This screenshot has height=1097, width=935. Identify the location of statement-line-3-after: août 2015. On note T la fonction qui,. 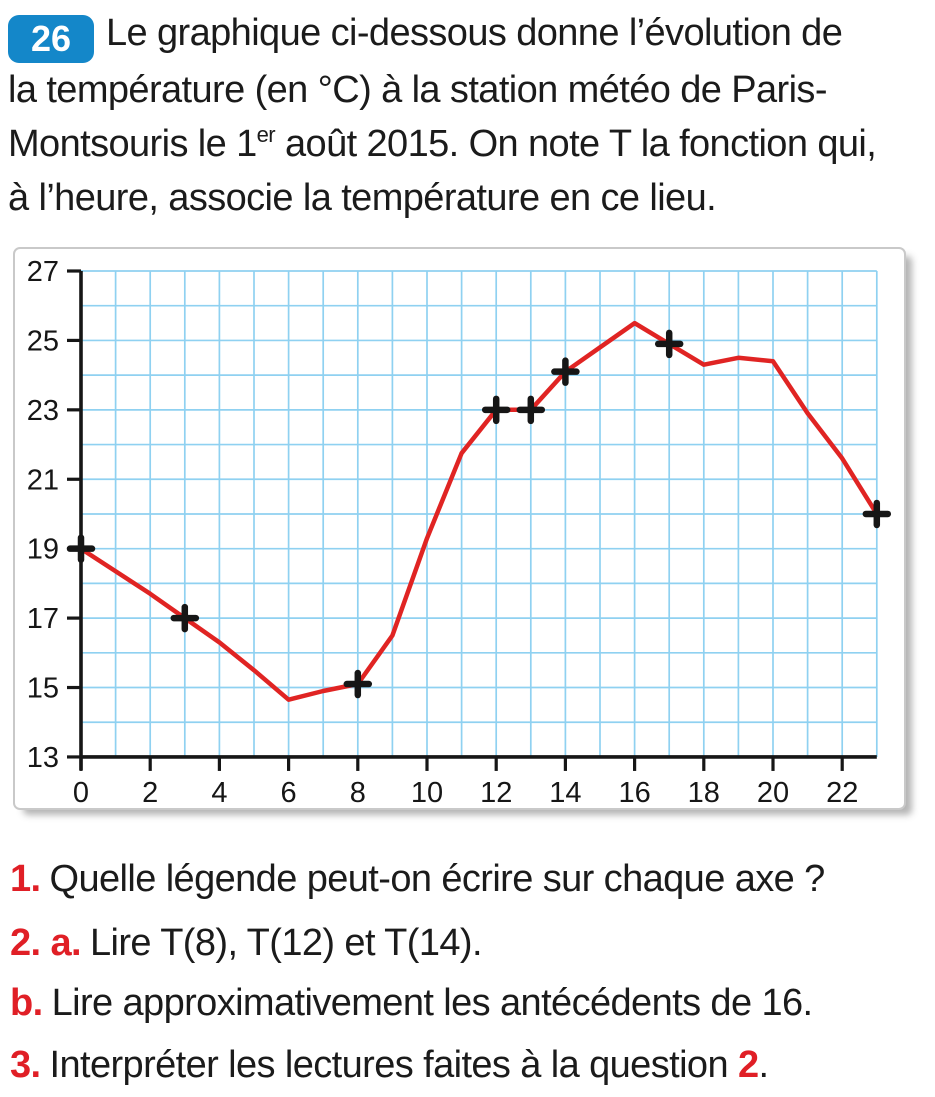
(576, 144).